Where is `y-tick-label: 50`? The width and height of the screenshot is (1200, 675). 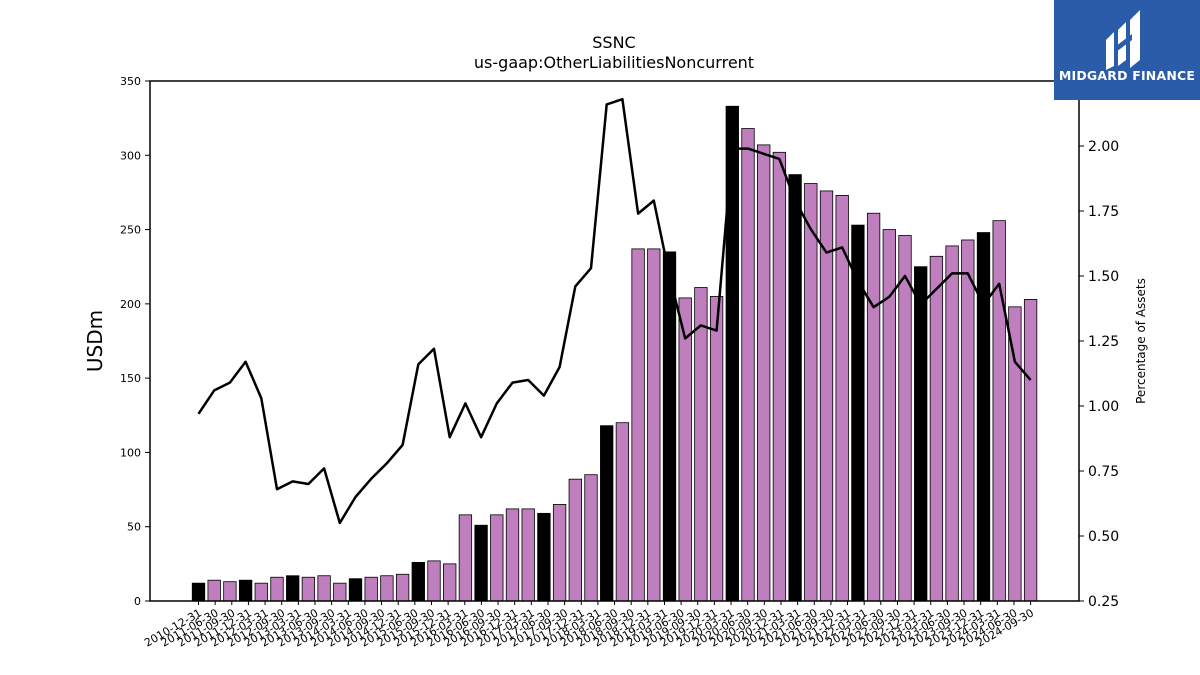
y-tick-label: 50 is located at coordinates (134, 527).